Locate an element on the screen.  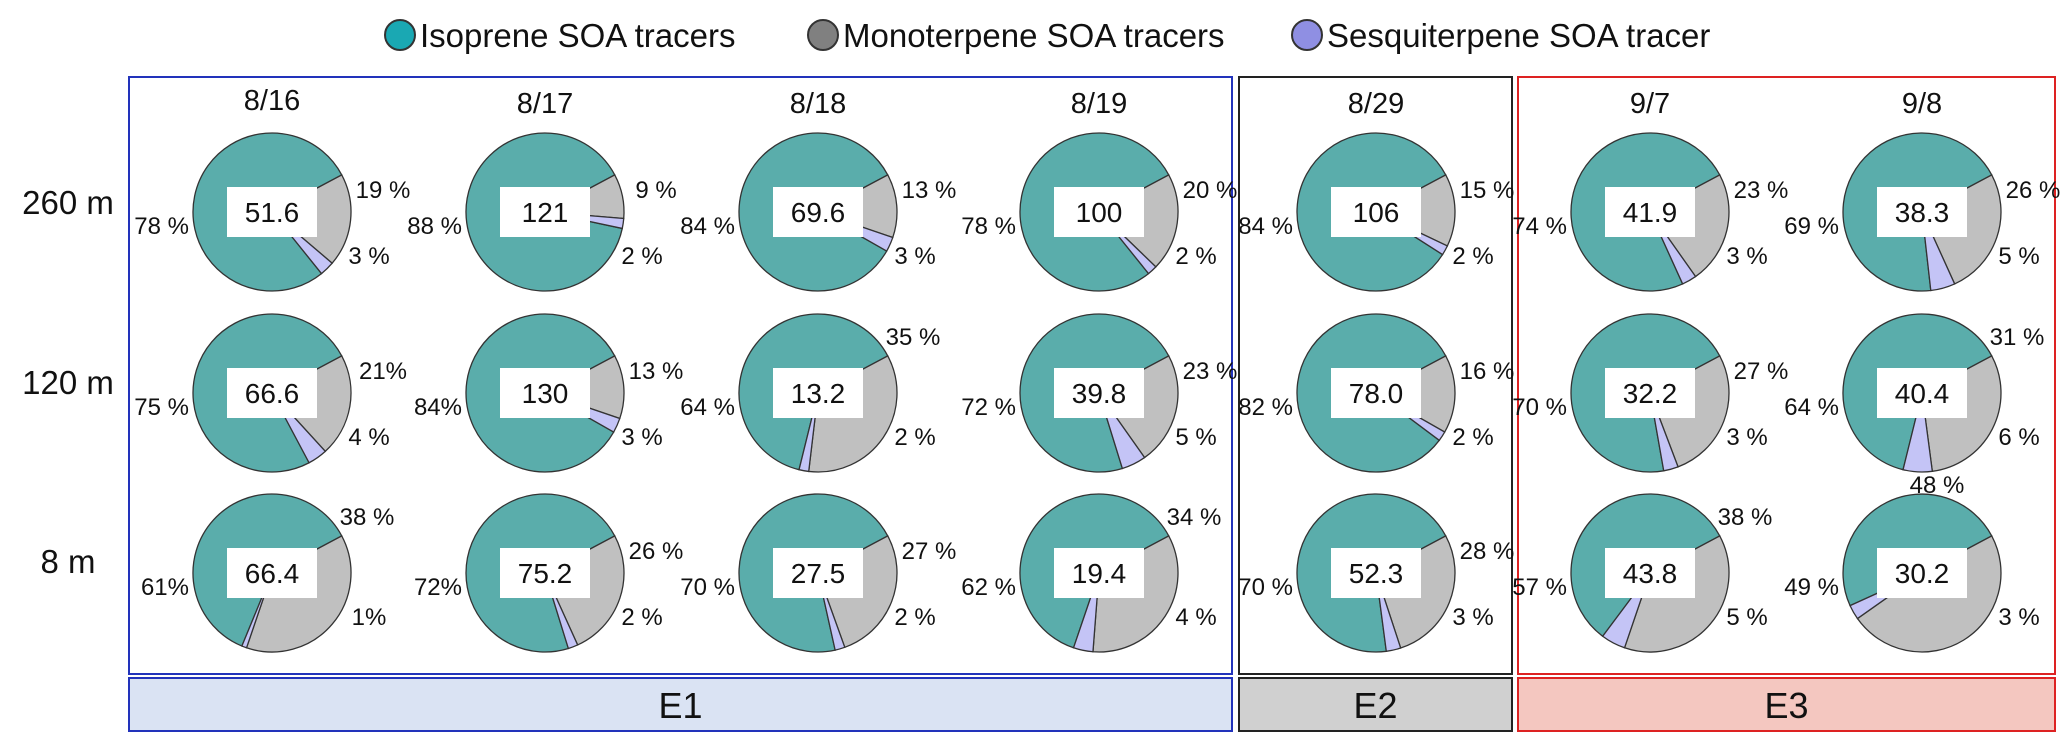
pie-8-19-8-m: 19.4 62 % 34 % 4 % is located at coordinates (1091, 573).